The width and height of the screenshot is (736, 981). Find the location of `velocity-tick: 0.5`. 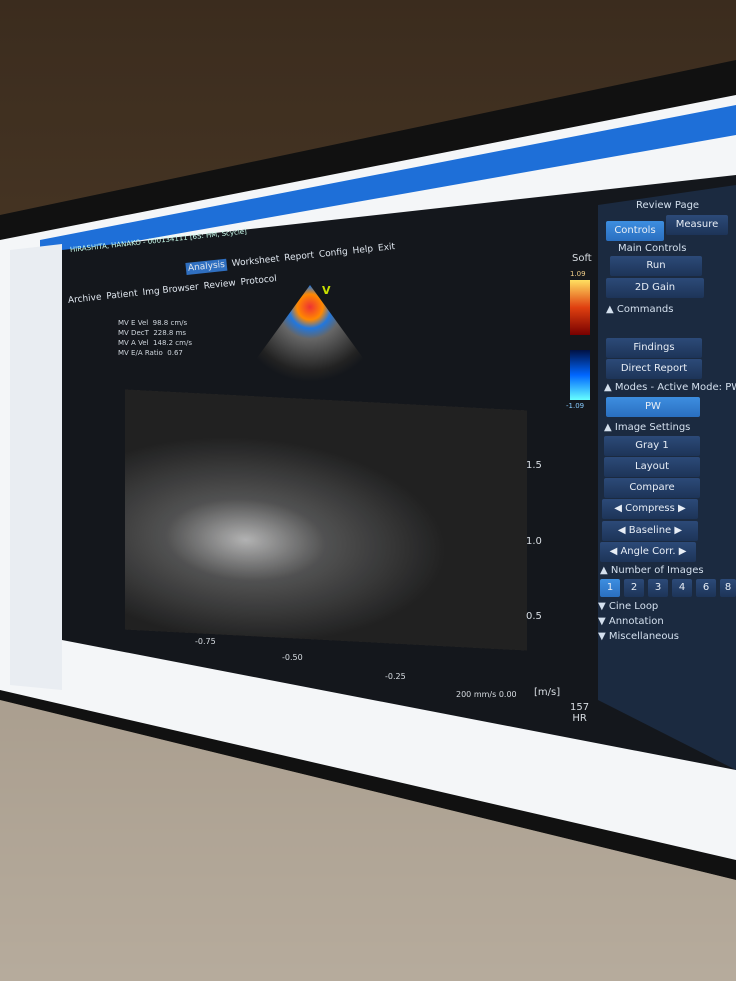

velocity-tick: 0.5 is located at coordinates (534, 616).